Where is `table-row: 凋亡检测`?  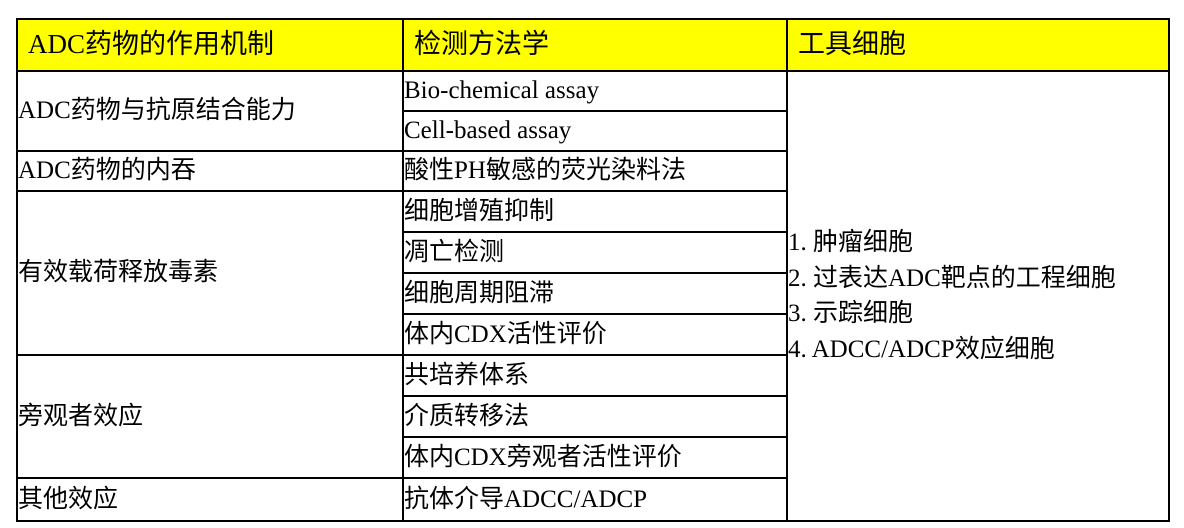
table-row: 凋亡检测 is located at coordinates (593, 252).